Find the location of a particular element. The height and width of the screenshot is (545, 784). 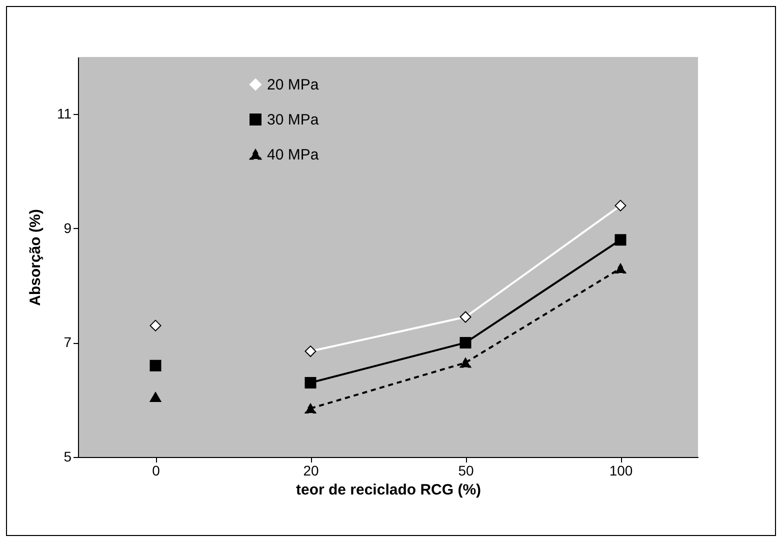

y-tick-label: 11 is located at coordinates (64, 114).